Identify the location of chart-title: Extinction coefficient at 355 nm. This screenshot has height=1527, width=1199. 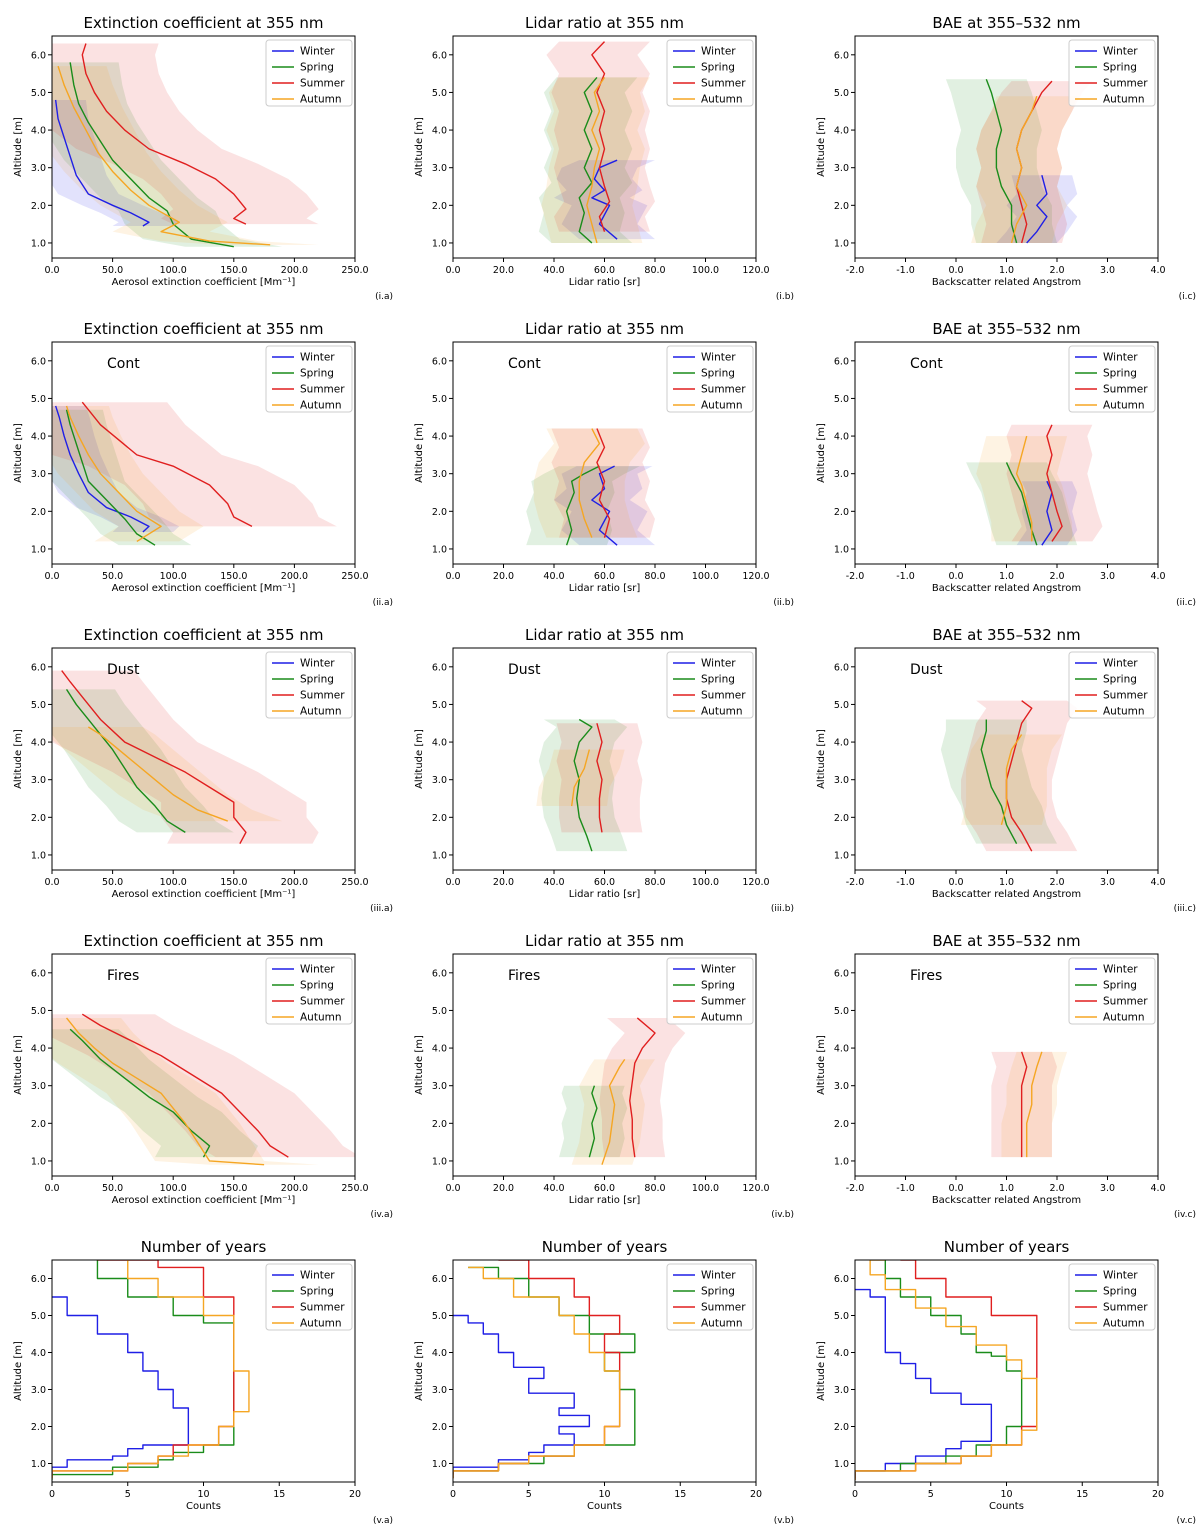
(204, 941).